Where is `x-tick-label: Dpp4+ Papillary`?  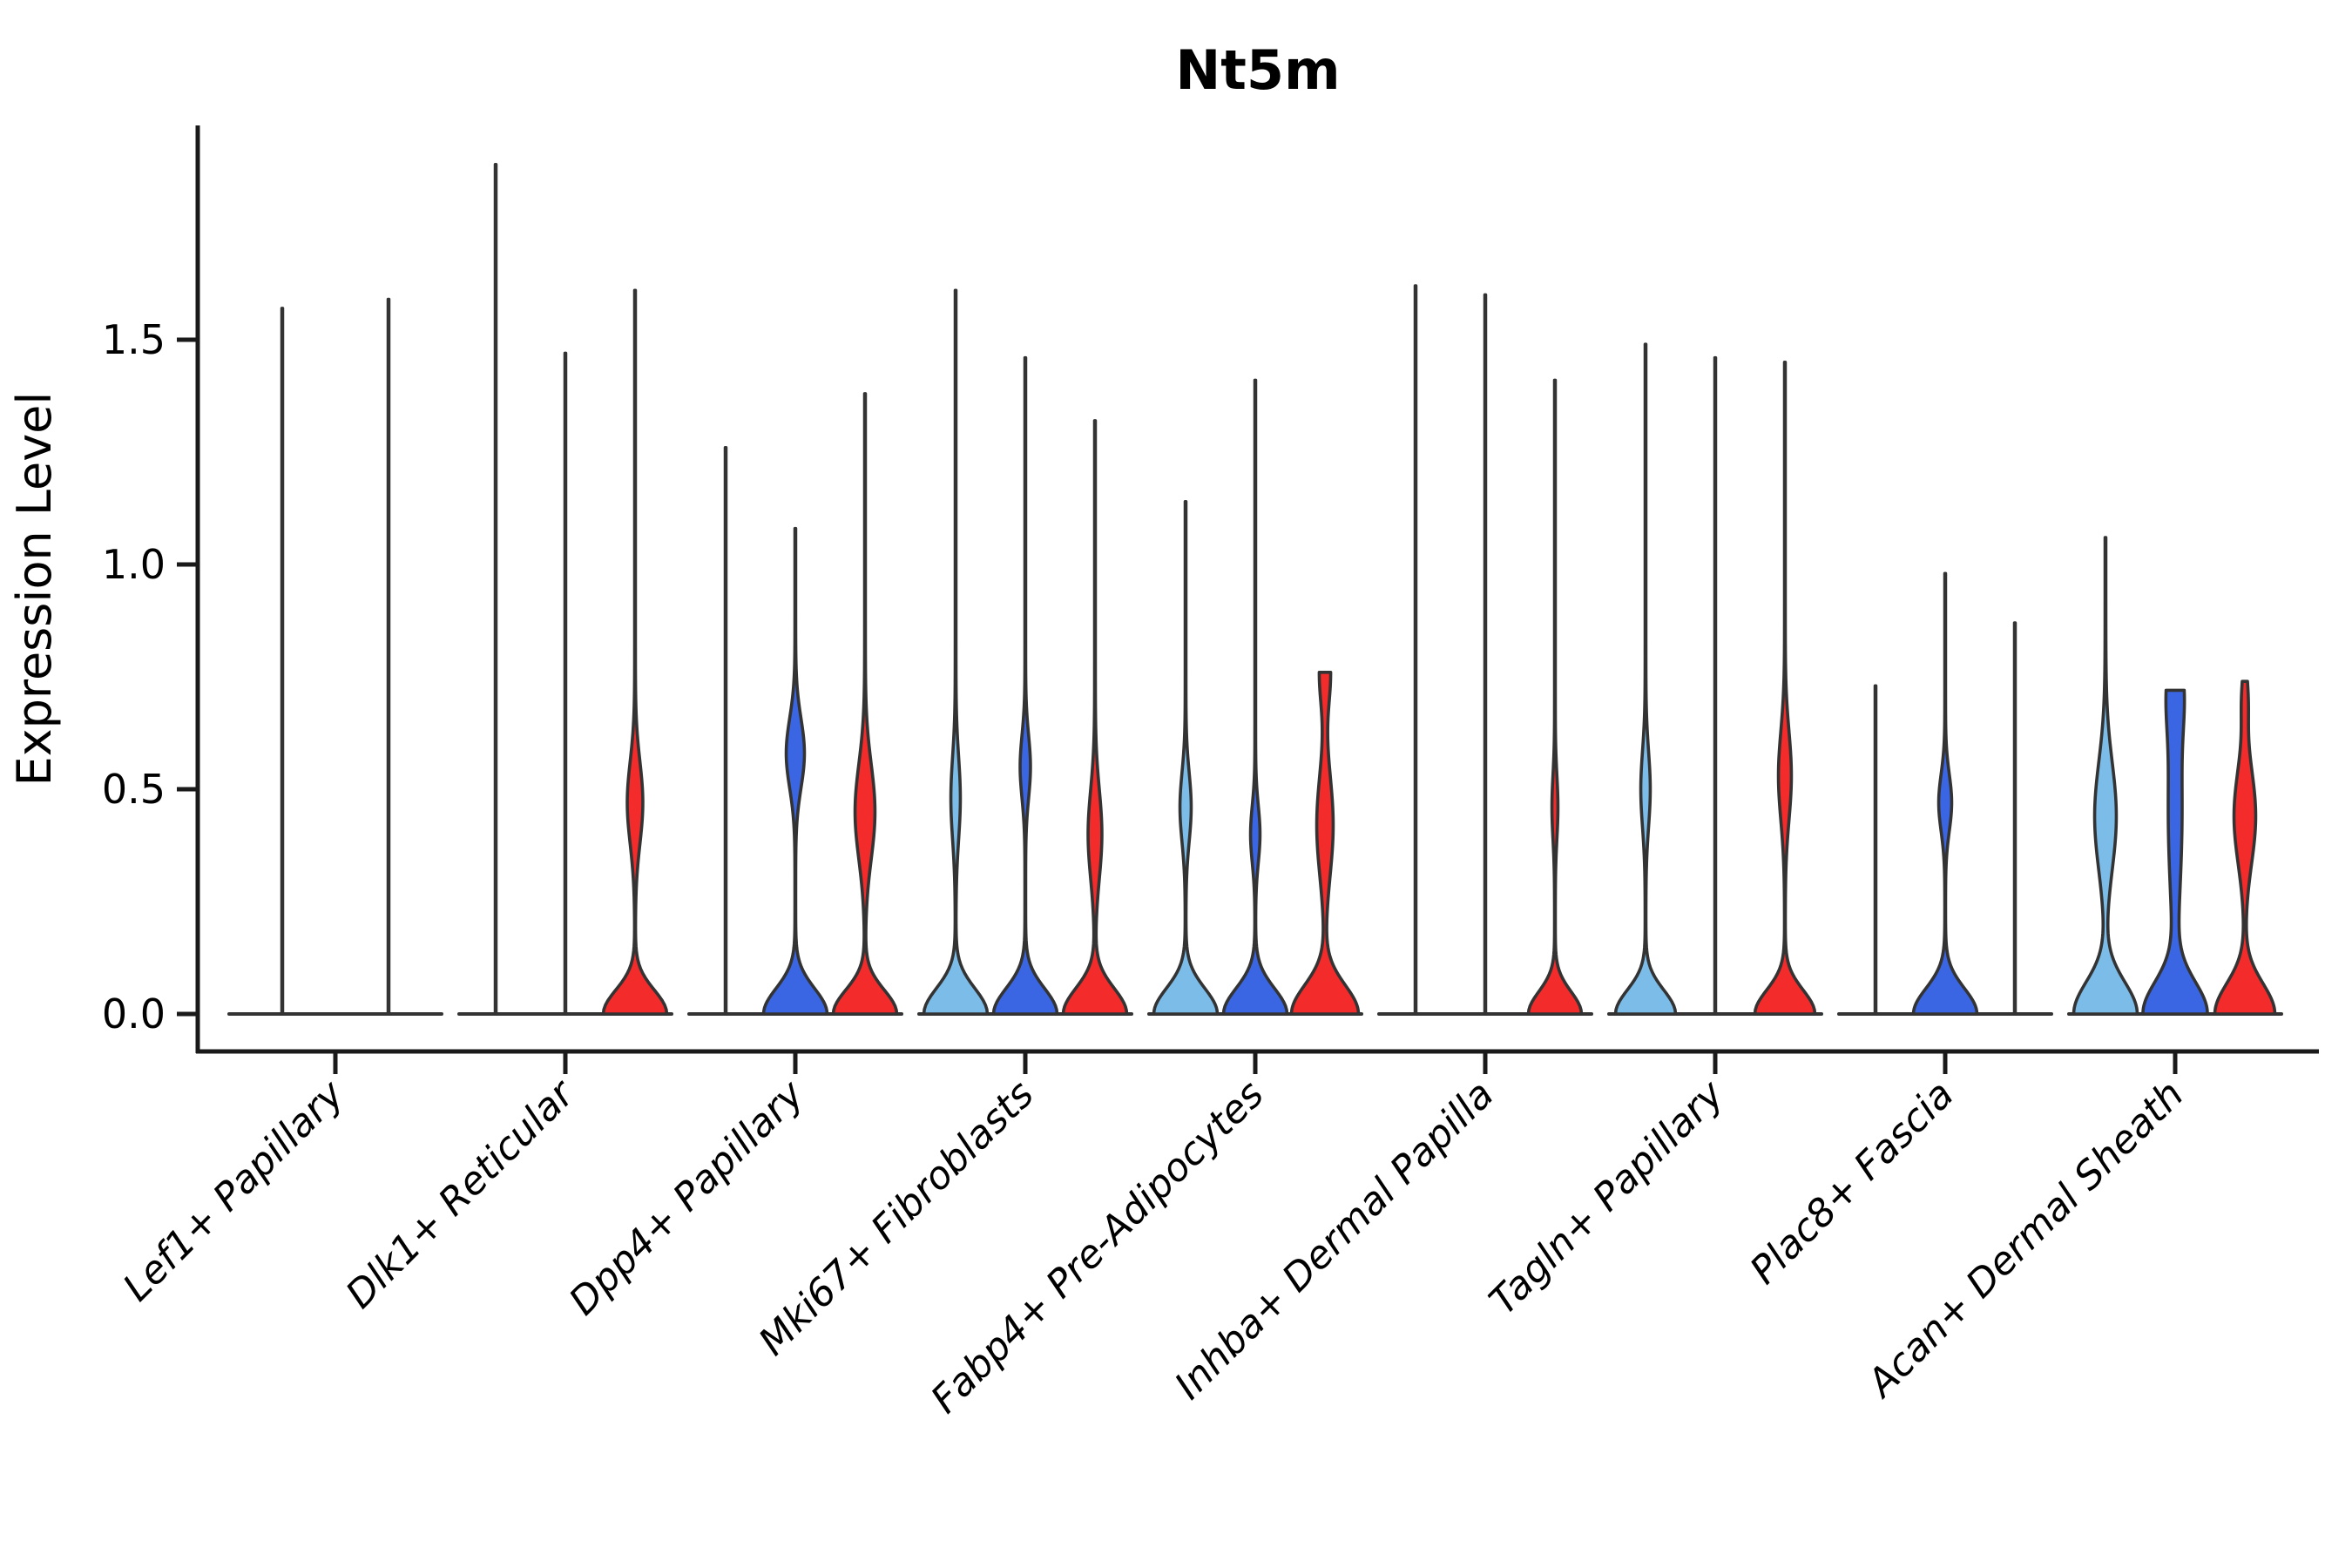 x-tick-label: Dpp4+ Papillary is located at coordinates (687, 1197).